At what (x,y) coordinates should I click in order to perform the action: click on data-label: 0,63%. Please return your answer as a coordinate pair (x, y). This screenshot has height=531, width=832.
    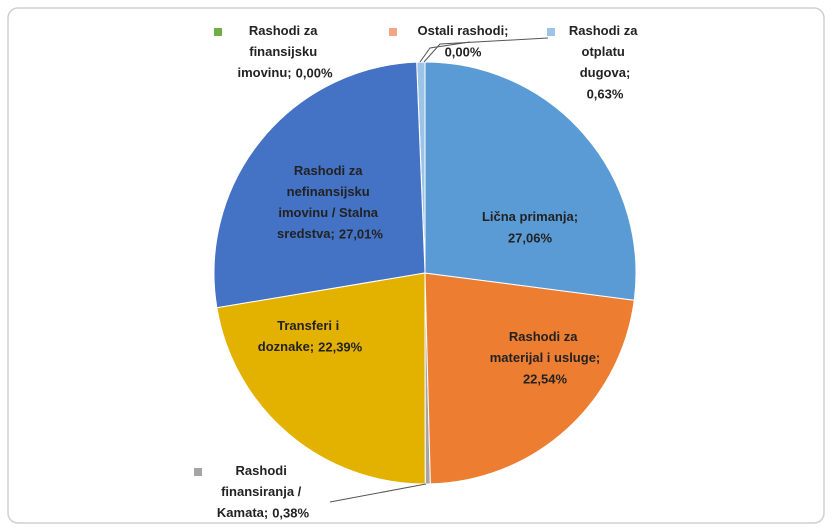
    Looking at the image, I should click on (605, 93).